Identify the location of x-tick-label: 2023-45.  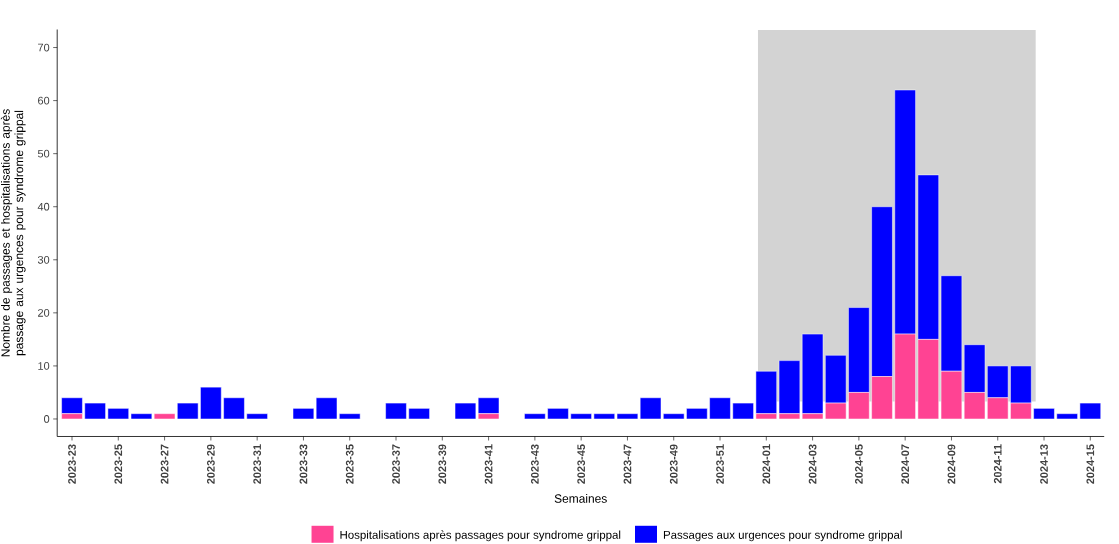
(581, 464).